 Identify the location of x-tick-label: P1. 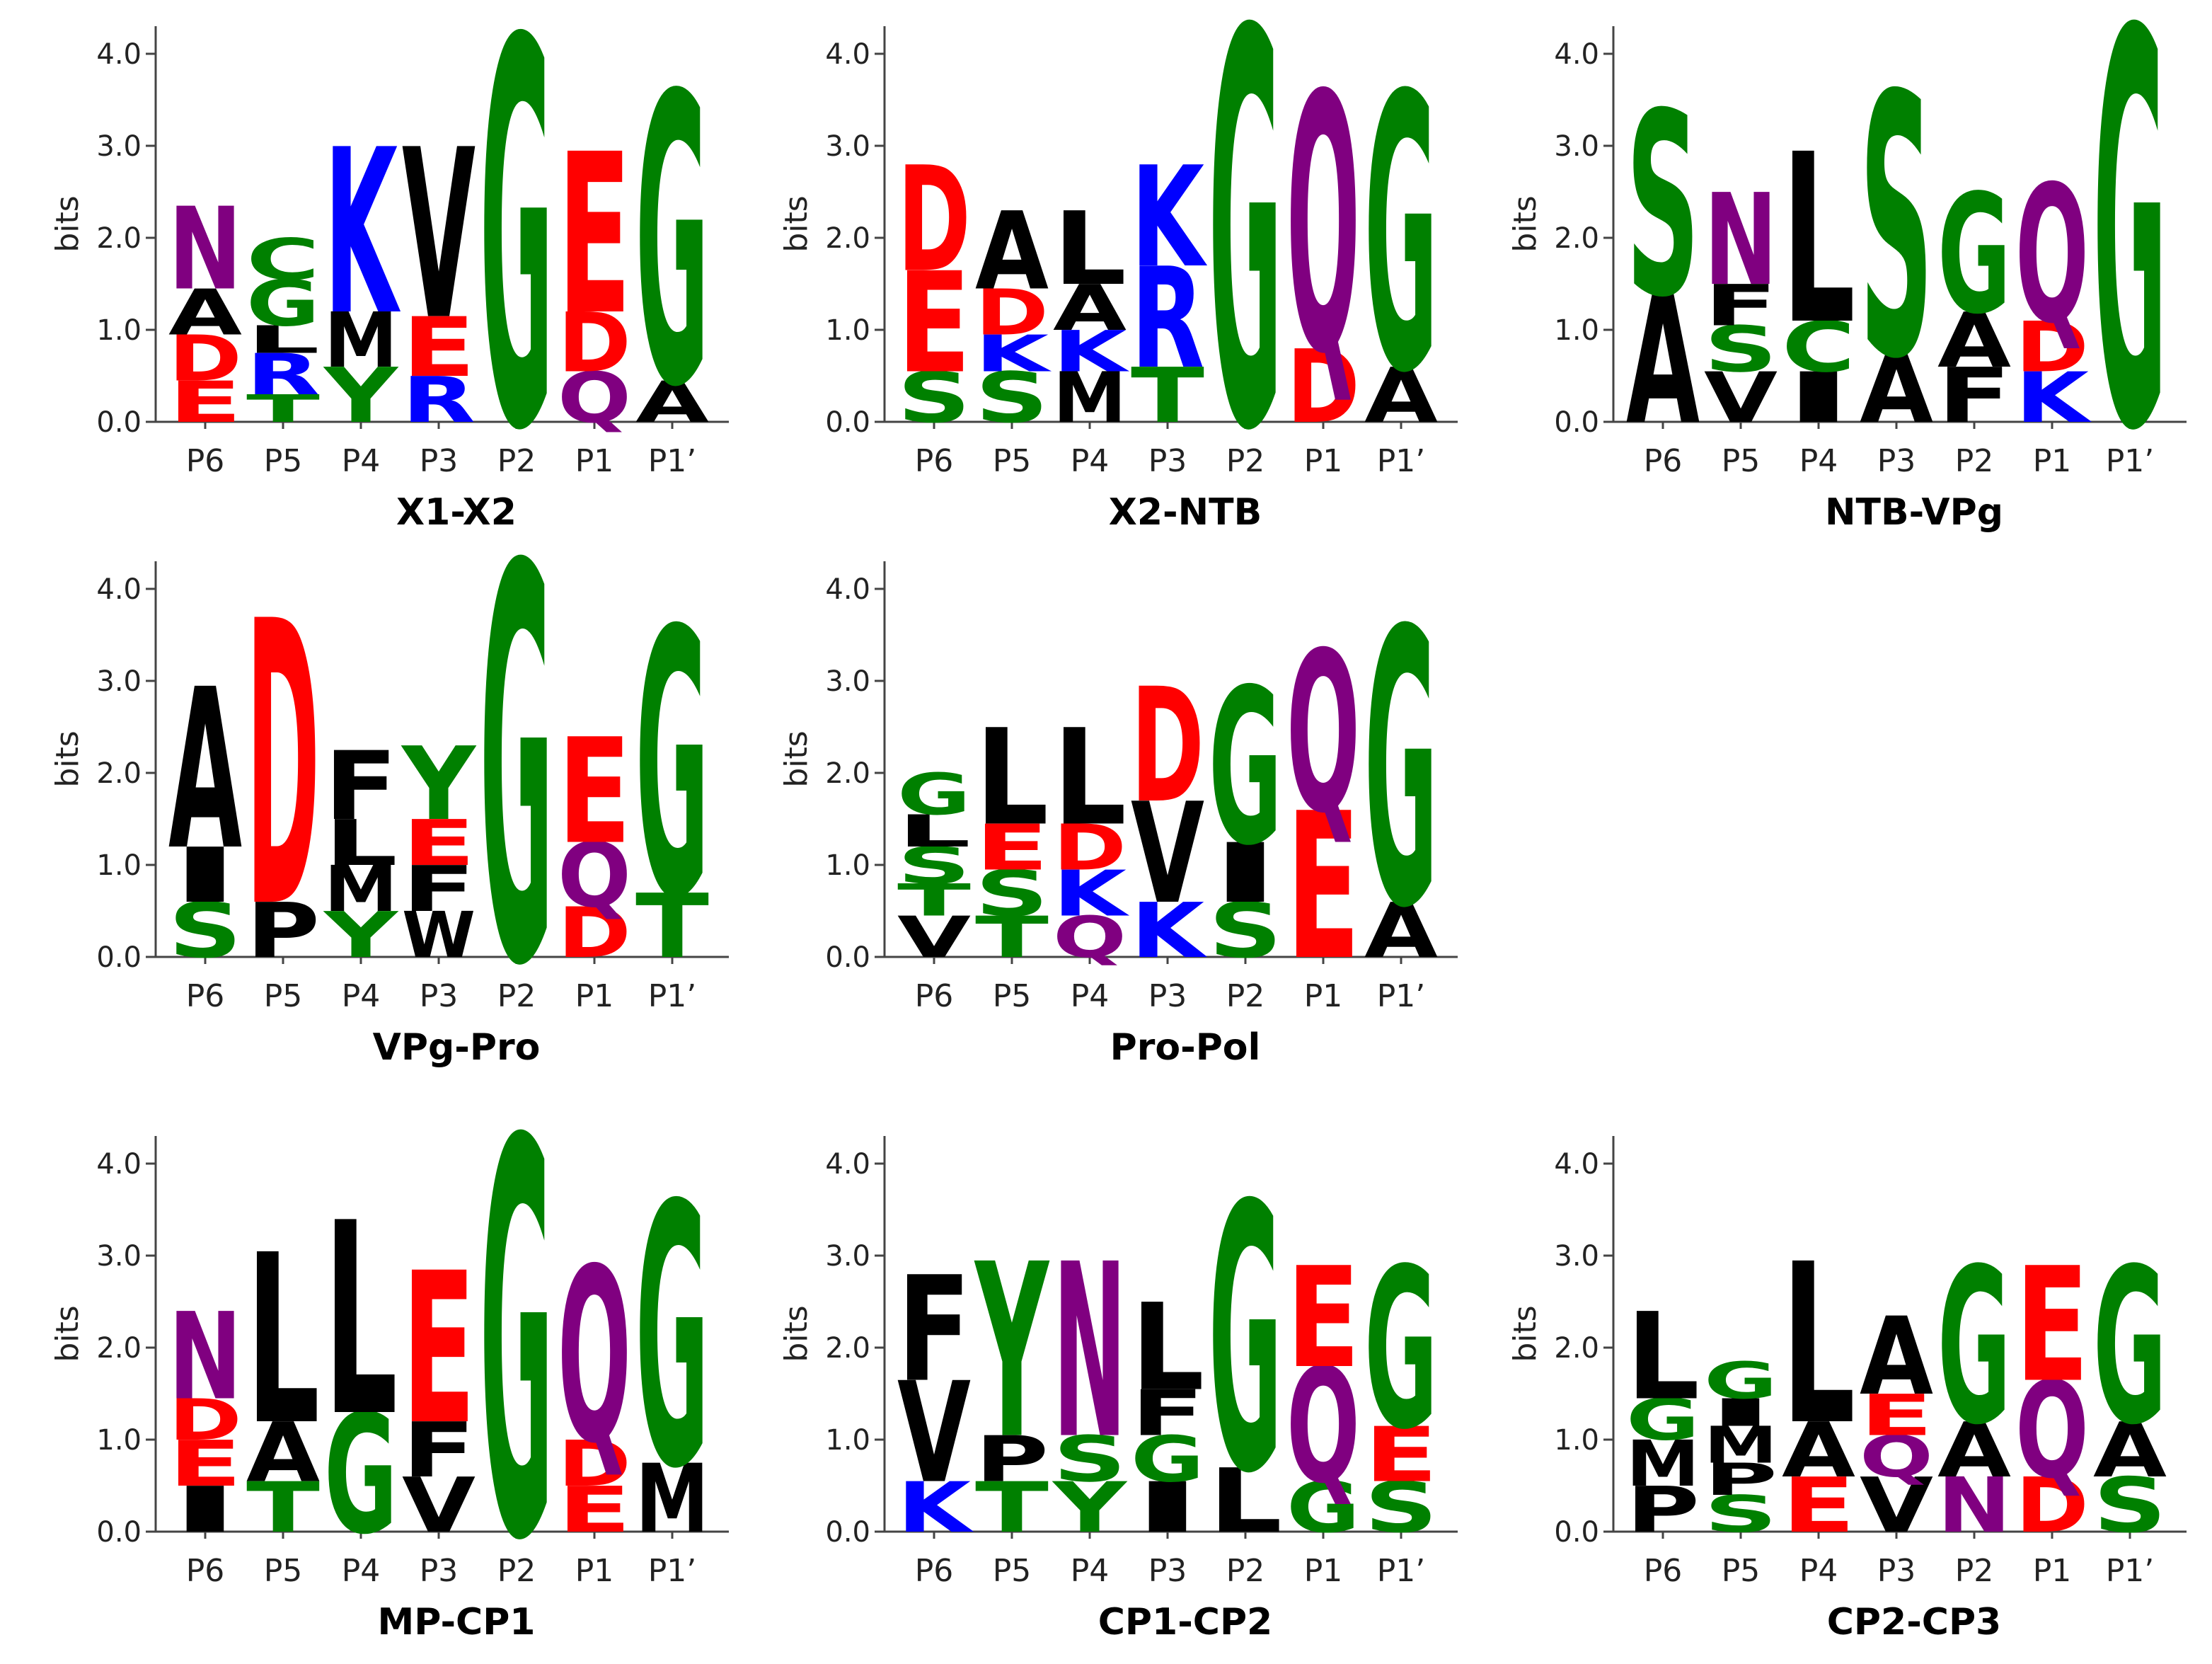
(2052, 461).